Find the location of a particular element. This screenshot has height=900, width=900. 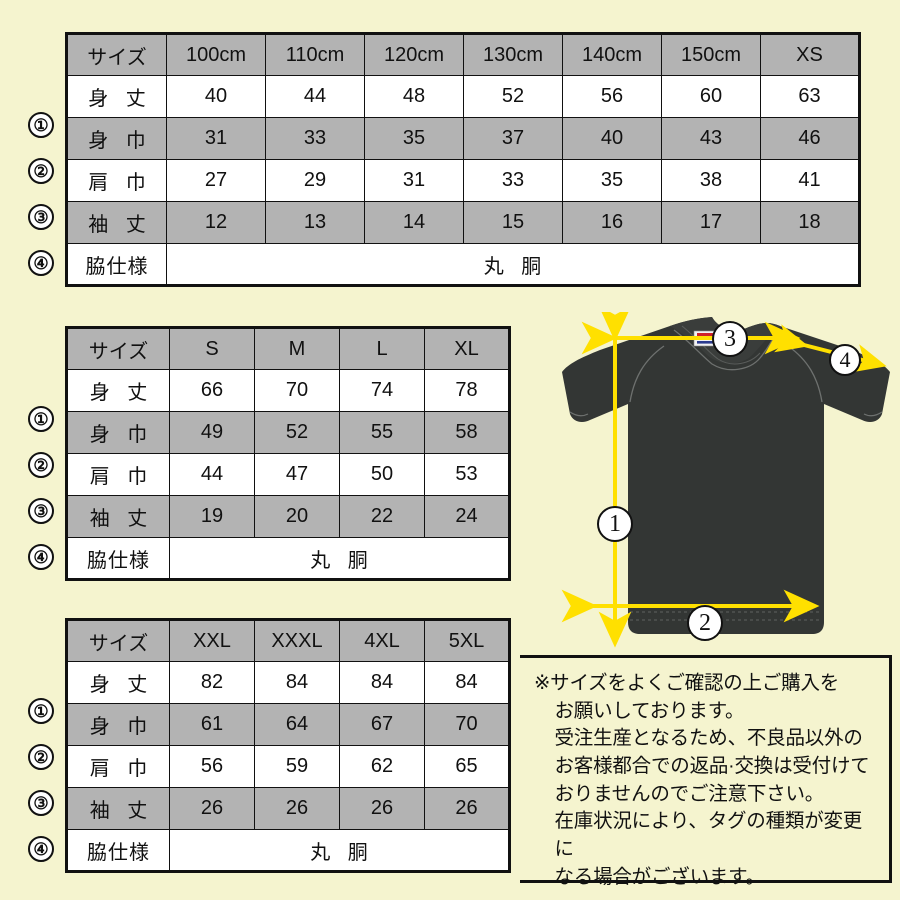

cell: 44 is located at coordinates (212, 474).